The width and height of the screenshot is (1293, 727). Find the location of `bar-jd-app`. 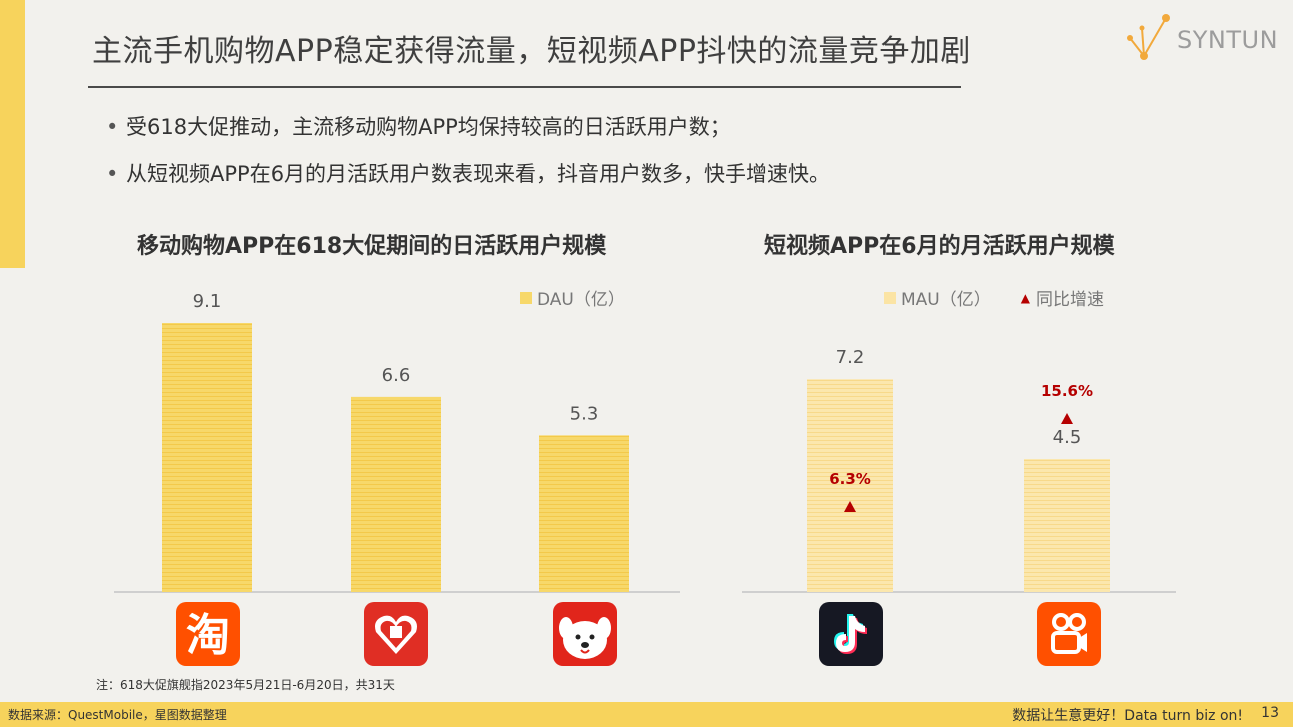

bar-jd-app is located at coordinates (584, 513).